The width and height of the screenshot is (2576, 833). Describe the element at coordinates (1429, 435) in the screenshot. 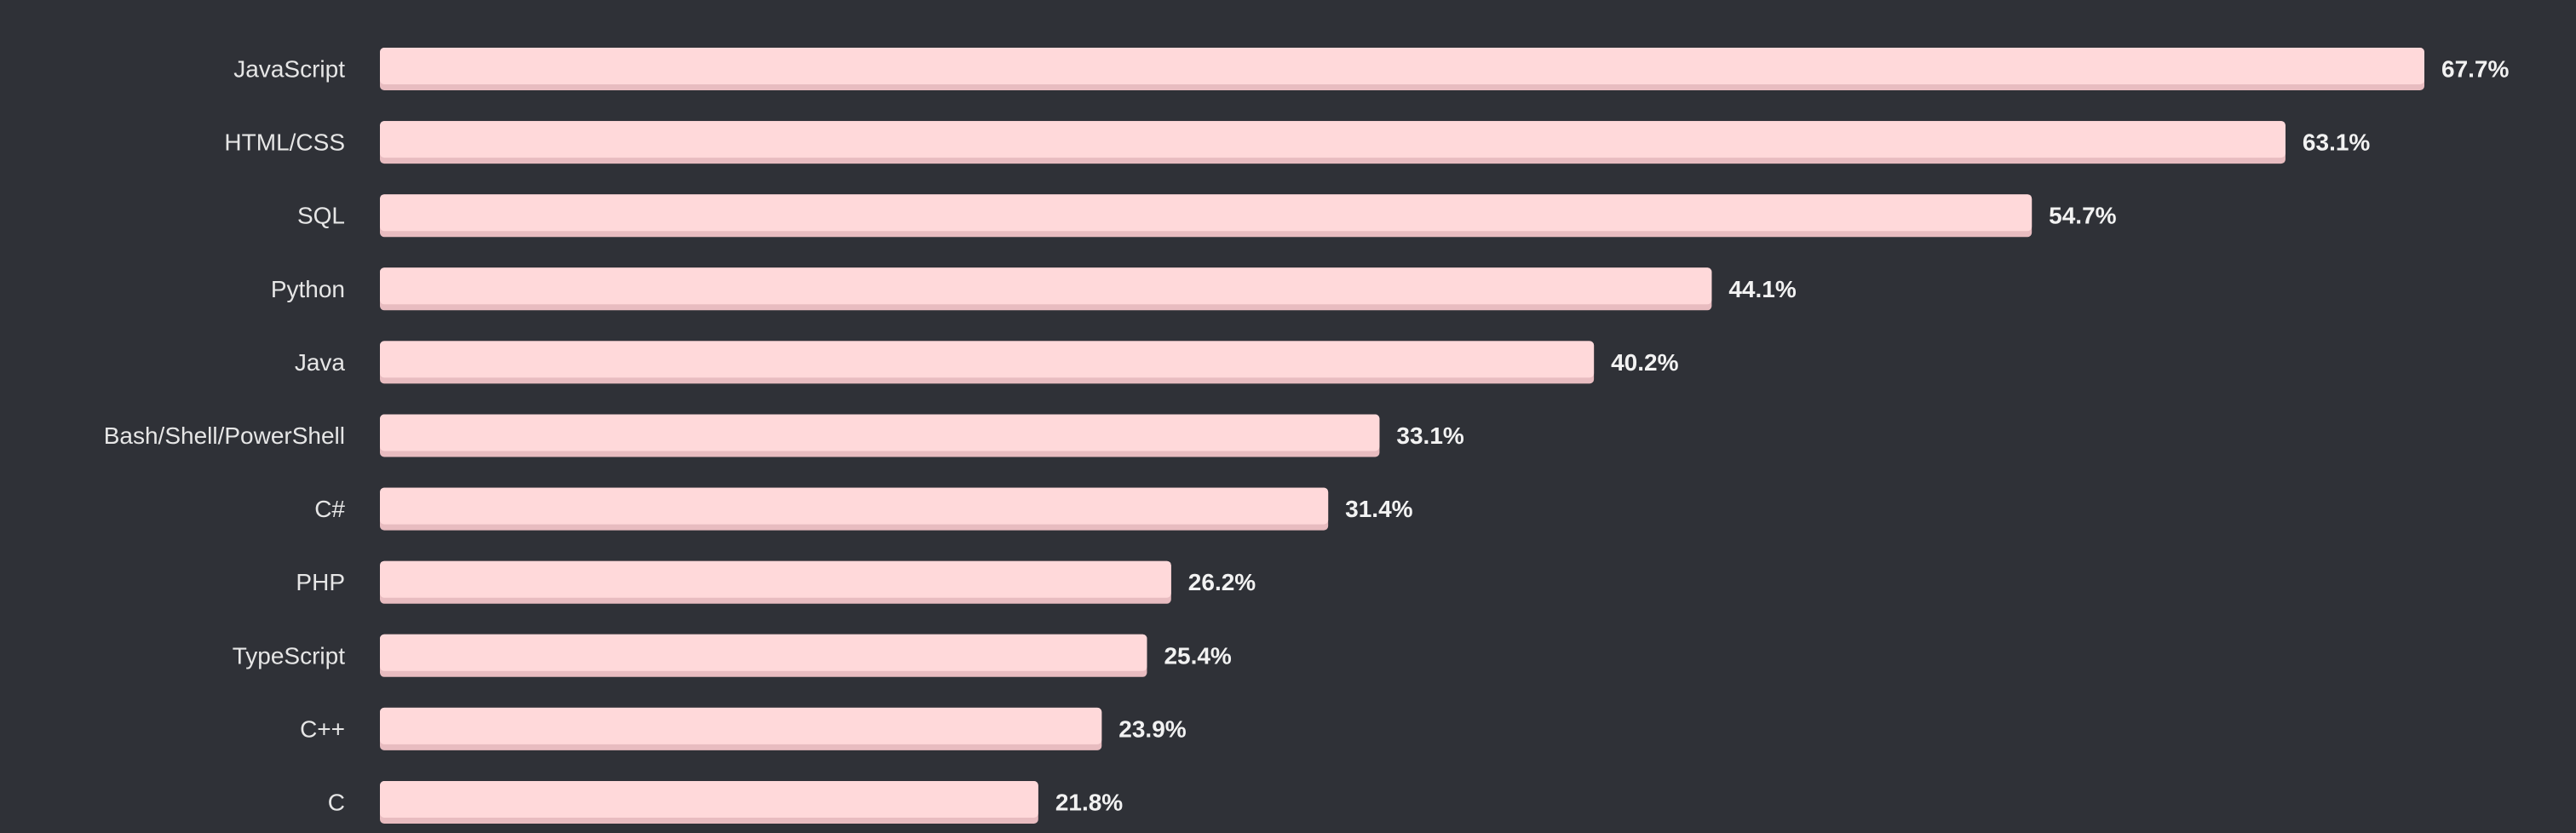

I see `value-label-bash-shell-powershell: 33.1%` at that location.